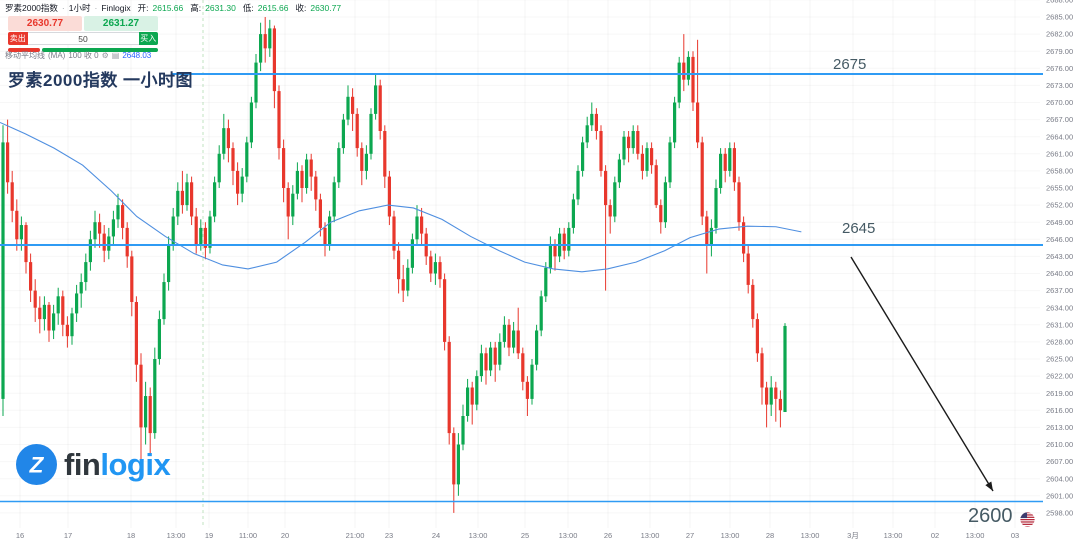 This screenshot has width=1080, height=542. What do you see at coordinates (1059, 393) in the screenshot?
I see `y-axis-tick: 2619.00` at bounding box center [1059, 393].